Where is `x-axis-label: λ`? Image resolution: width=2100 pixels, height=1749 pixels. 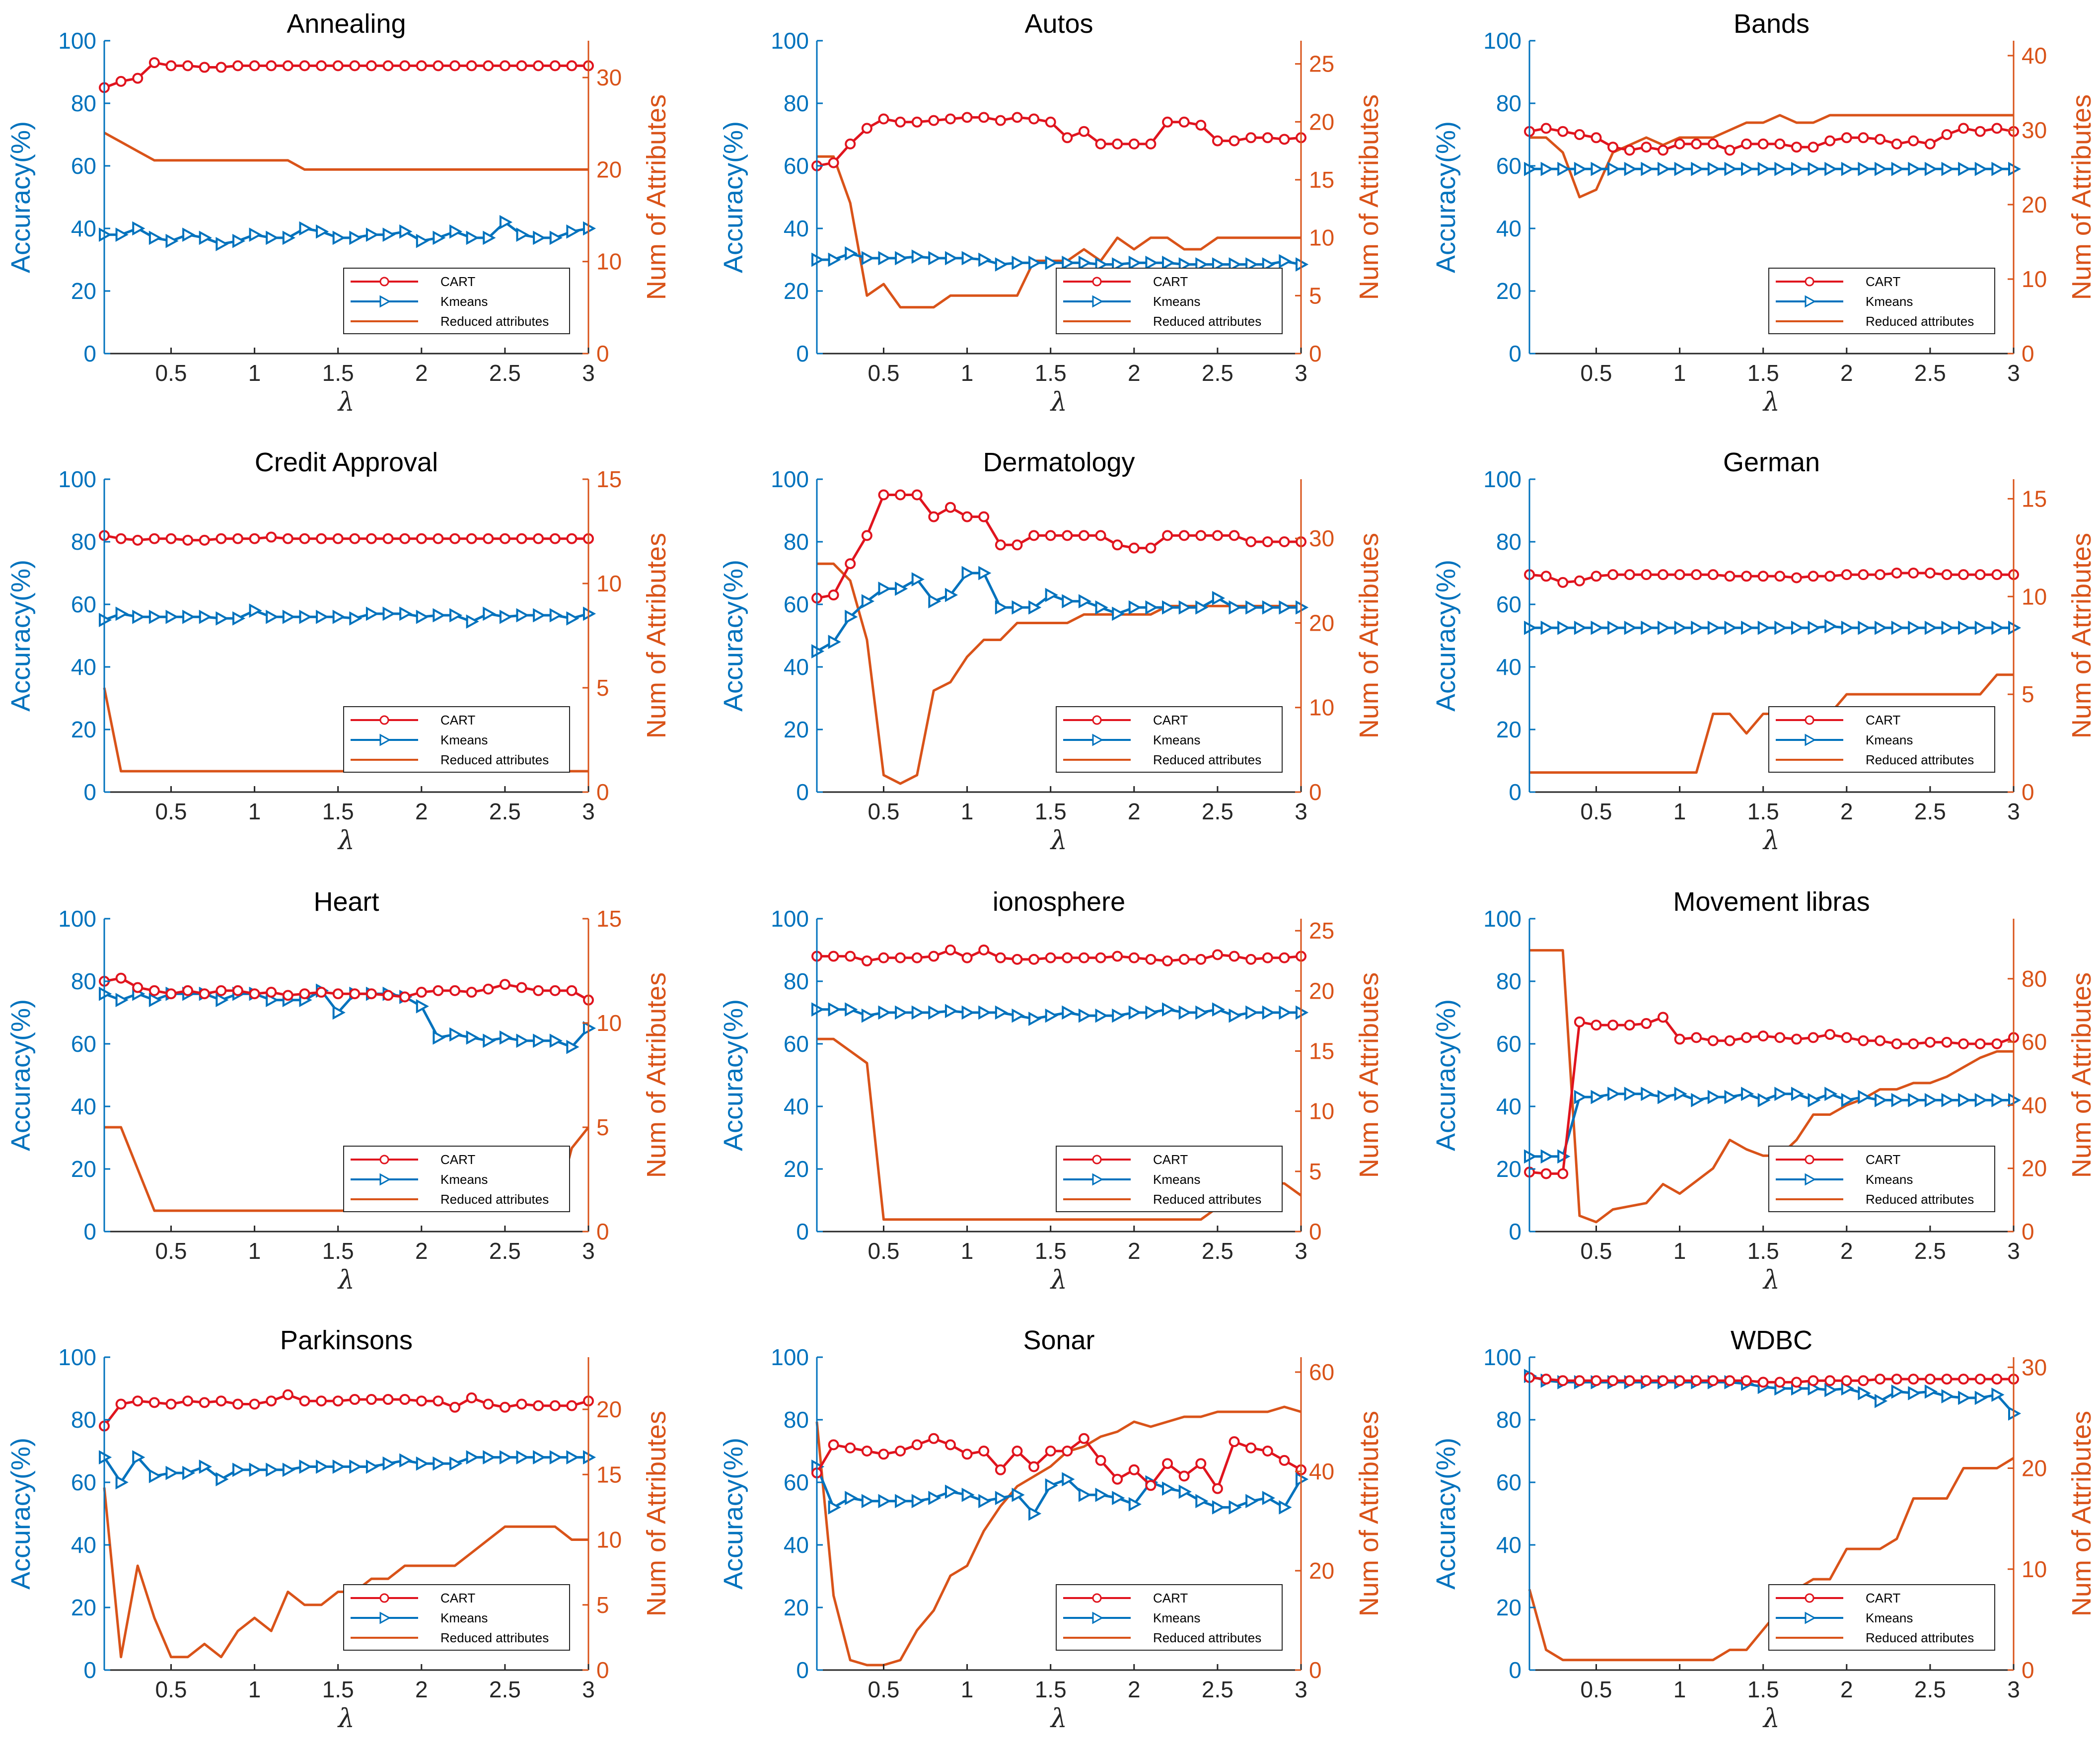
x-axis-label: λ is located at coordinates (1771, 841).